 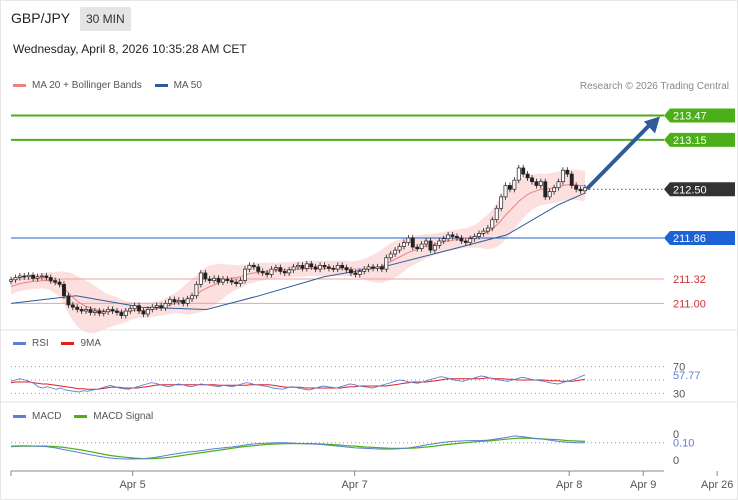 What do you see at coordinates (31, 343) in the screenshot?
I see `legend-rsi: RSI` at bounding box center [31, 343].